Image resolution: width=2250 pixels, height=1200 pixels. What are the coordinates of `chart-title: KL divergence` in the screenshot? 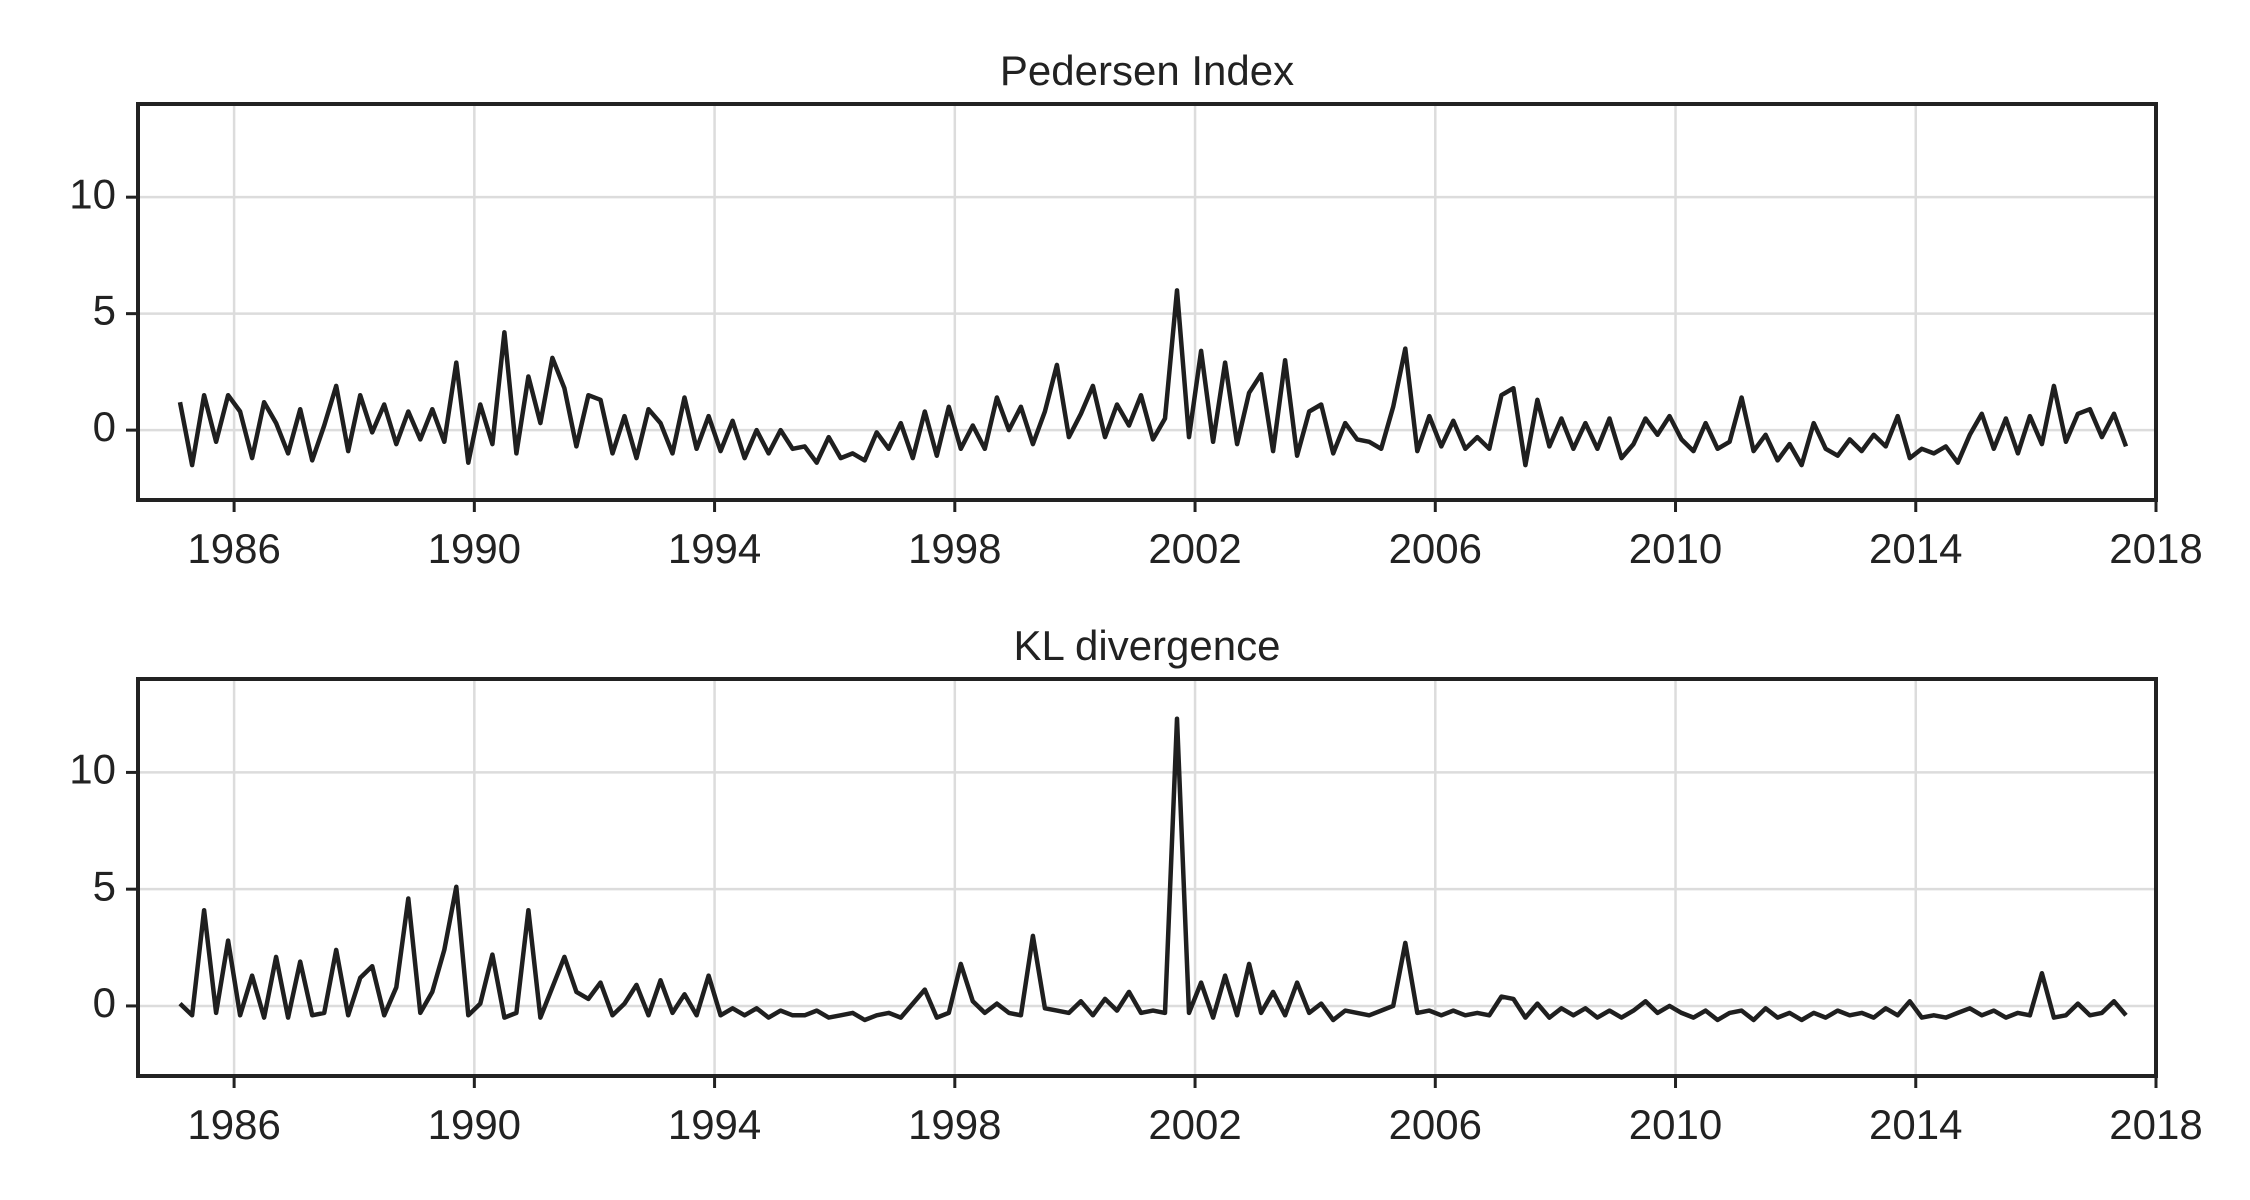 It's located at (1147, 645).